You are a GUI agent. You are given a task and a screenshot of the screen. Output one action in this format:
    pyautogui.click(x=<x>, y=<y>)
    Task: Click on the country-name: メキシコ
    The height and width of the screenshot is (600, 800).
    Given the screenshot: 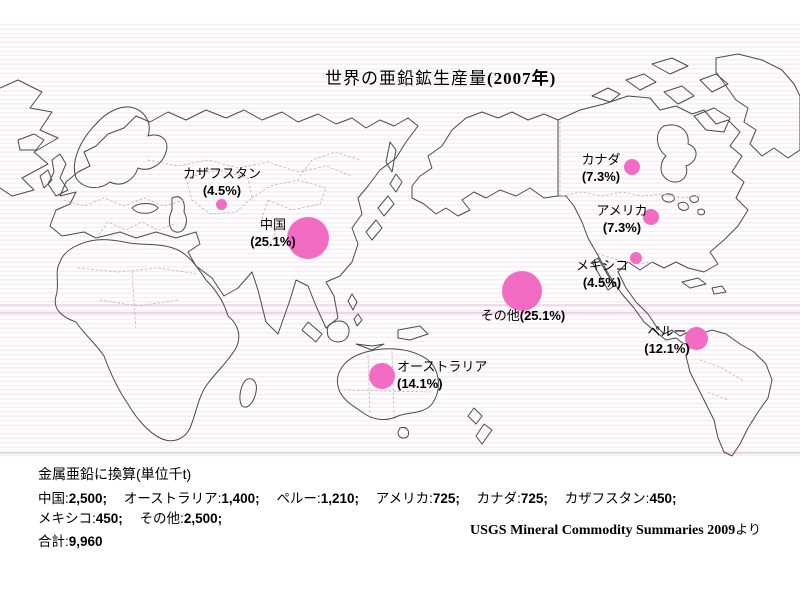 What is the action you would take?
    pyautogui.click(x=602, y=265)
    